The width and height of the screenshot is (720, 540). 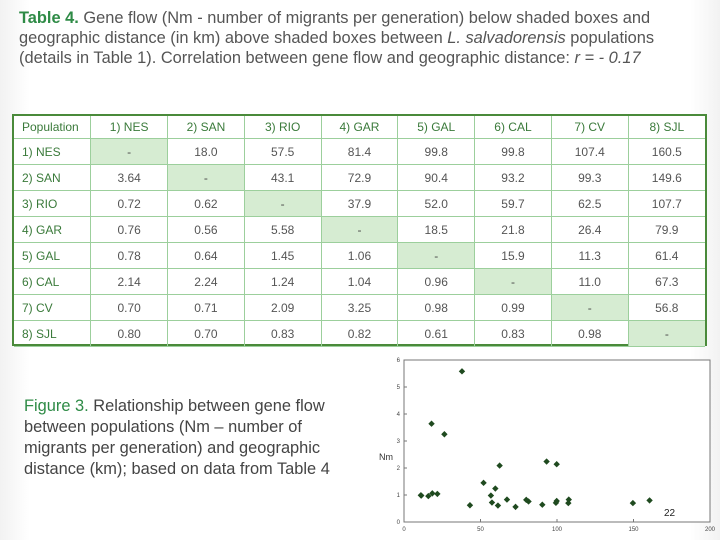 What do you see at coordinates (399, 415) in the screenshot?
I see `y-tick-label: 4` at bounding box center [399, 415].